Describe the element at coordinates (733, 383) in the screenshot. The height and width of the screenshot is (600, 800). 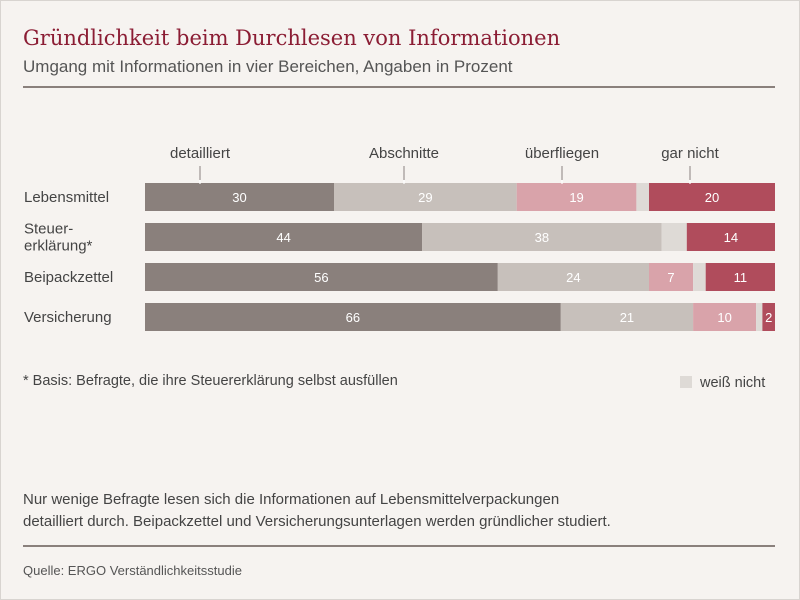
I see `legend-not-known-label: weiß nicht` at that location.